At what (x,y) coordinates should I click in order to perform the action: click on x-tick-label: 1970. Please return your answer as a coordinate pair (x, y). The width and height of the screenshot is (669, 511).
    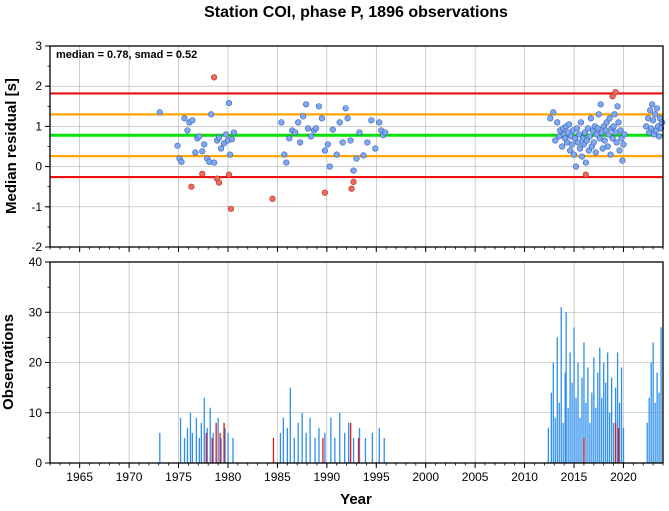
    Looking at the image, I should click on (129, 477).